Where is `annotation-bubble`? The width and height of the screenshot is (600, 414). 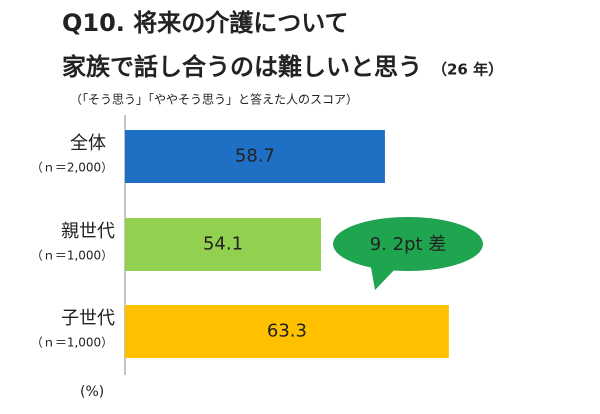
annotation-bubble is located at coordinates (408, 244).